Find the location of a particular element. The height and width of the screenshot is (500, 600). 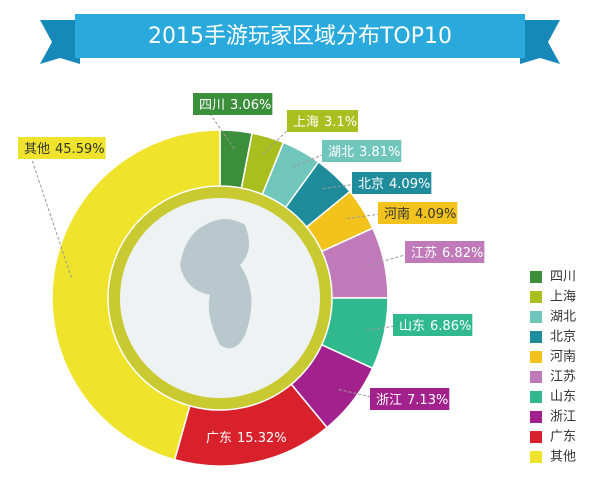

label-category: 河南 is located at coordinates (397, 214).